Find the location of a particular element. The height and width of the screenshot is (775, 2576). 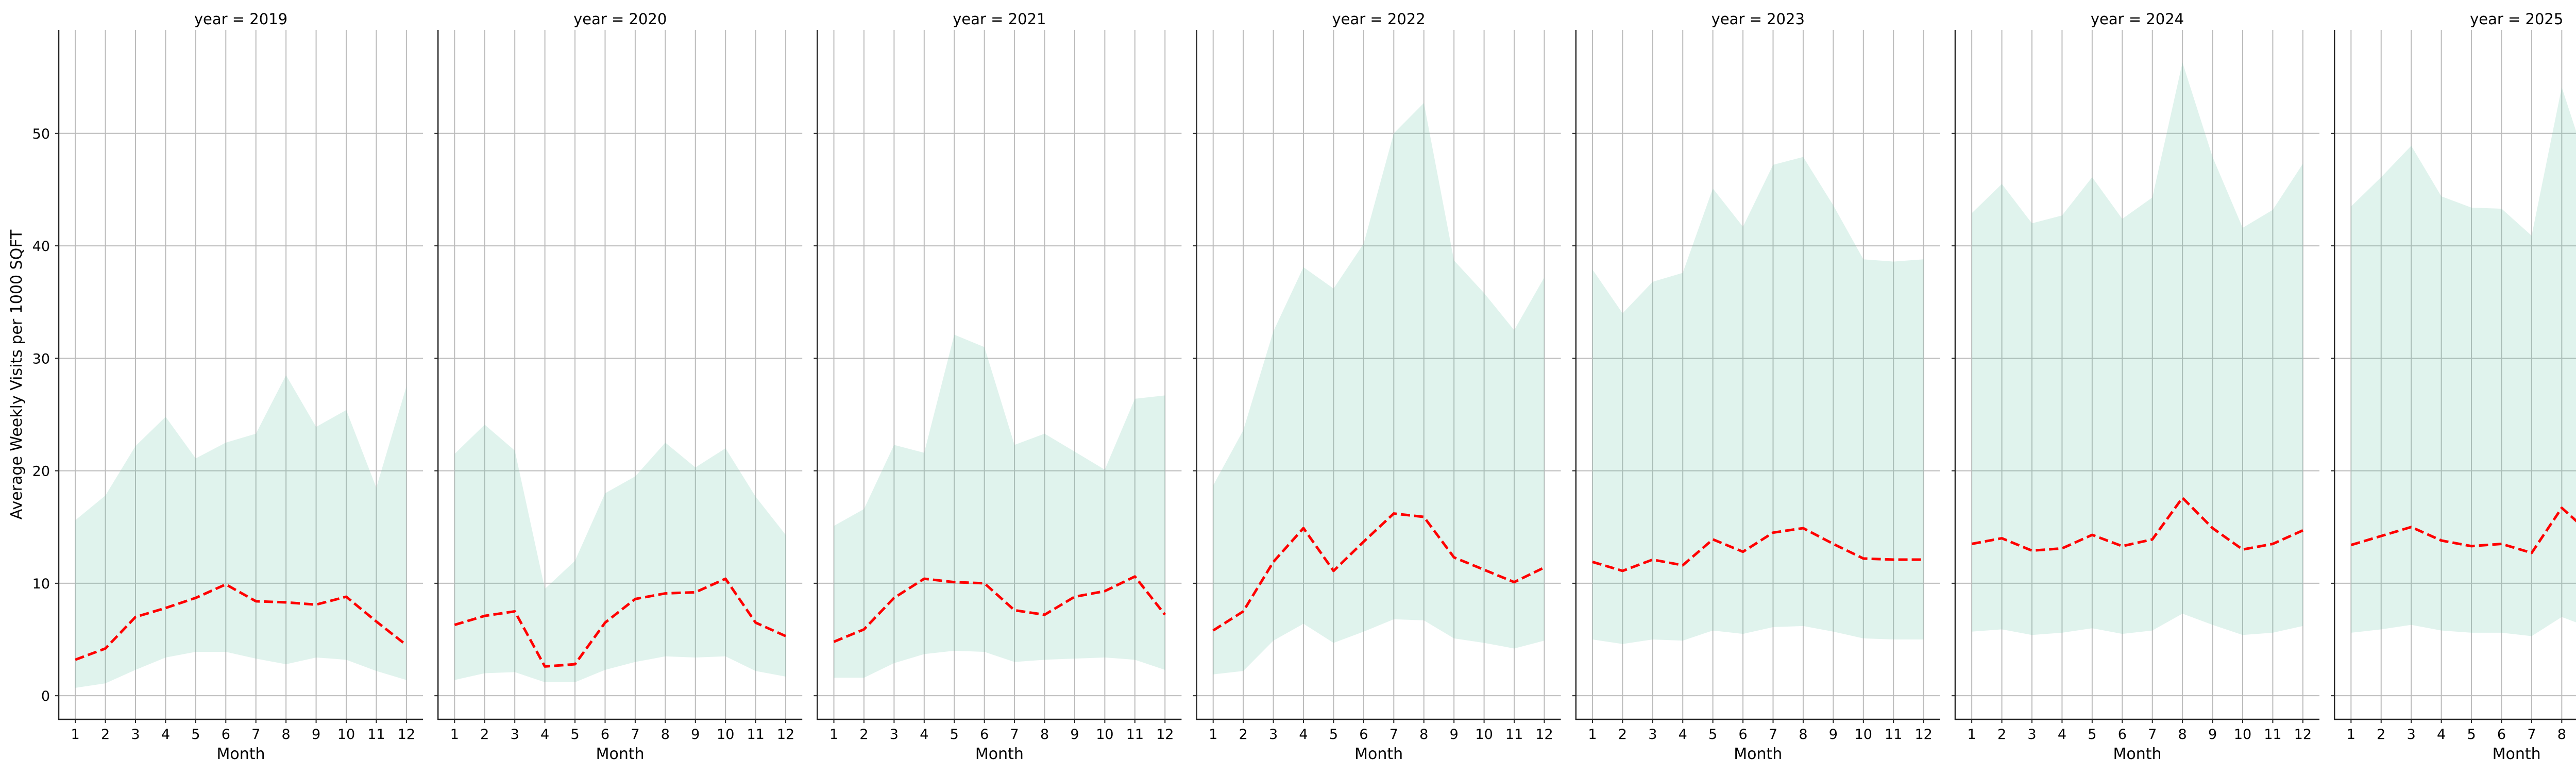

y-tick-label: 0 is located at coordinates (45, 696).